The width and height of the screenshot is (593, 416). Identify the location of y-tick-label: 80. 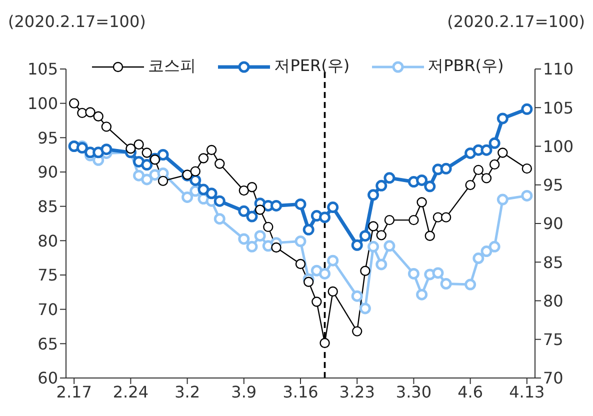
(48, 240).